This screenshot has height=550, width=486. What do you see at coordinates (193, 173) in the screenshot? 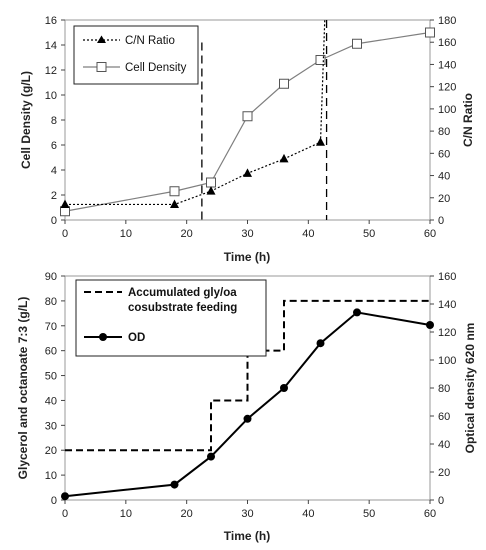
I see `cn-ratio-line` at bounding box center [193, 173].